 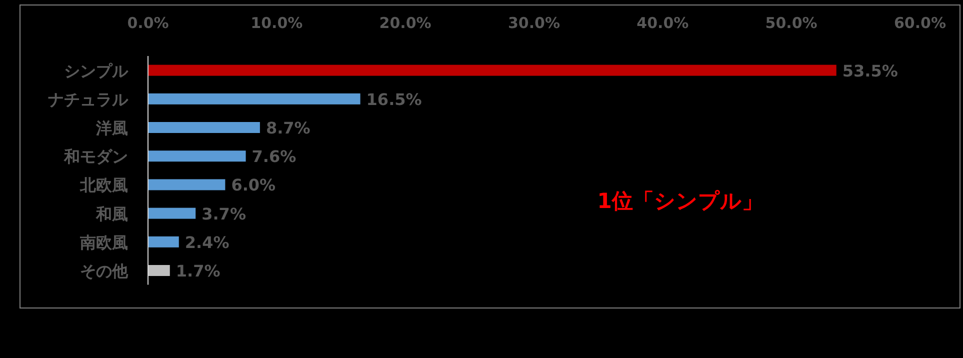 I want to click on y-tick-label: 南欧風, so click(x=103, y=242).